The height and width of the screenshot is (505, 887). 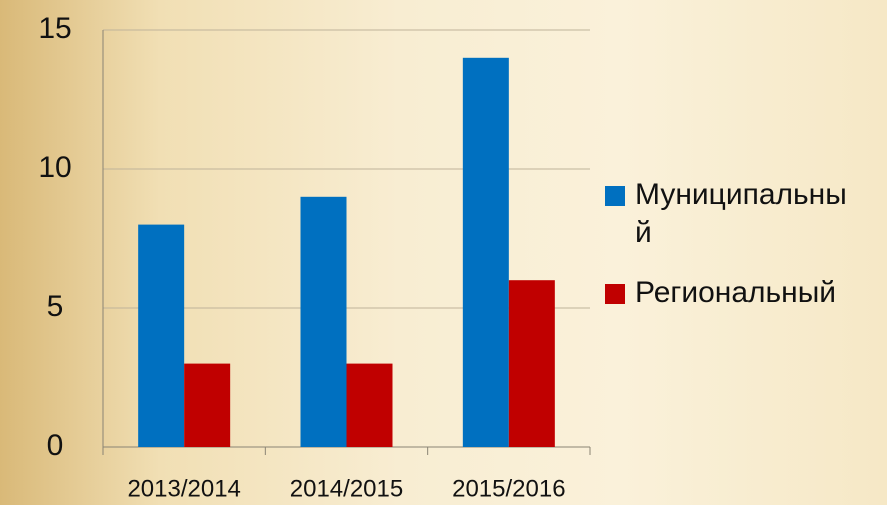 I want to click on x-tick-label: 2014/2015, so click(x=346, y=488).